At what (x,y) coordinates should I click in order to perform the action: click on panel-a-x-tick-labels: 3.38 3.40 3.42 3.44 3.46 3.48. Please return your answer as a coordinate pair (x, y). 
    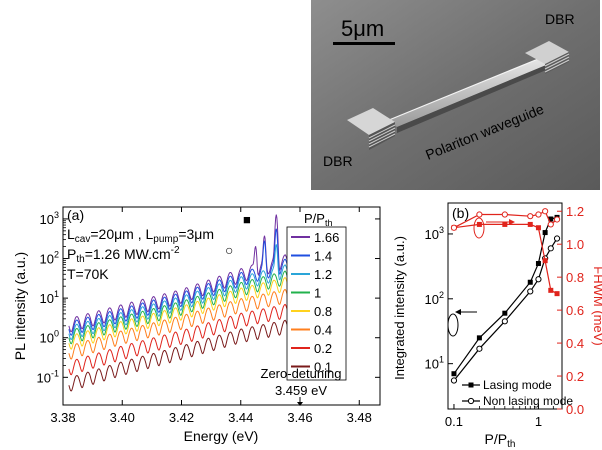
    Looking at the image, I should click on (211, 417).